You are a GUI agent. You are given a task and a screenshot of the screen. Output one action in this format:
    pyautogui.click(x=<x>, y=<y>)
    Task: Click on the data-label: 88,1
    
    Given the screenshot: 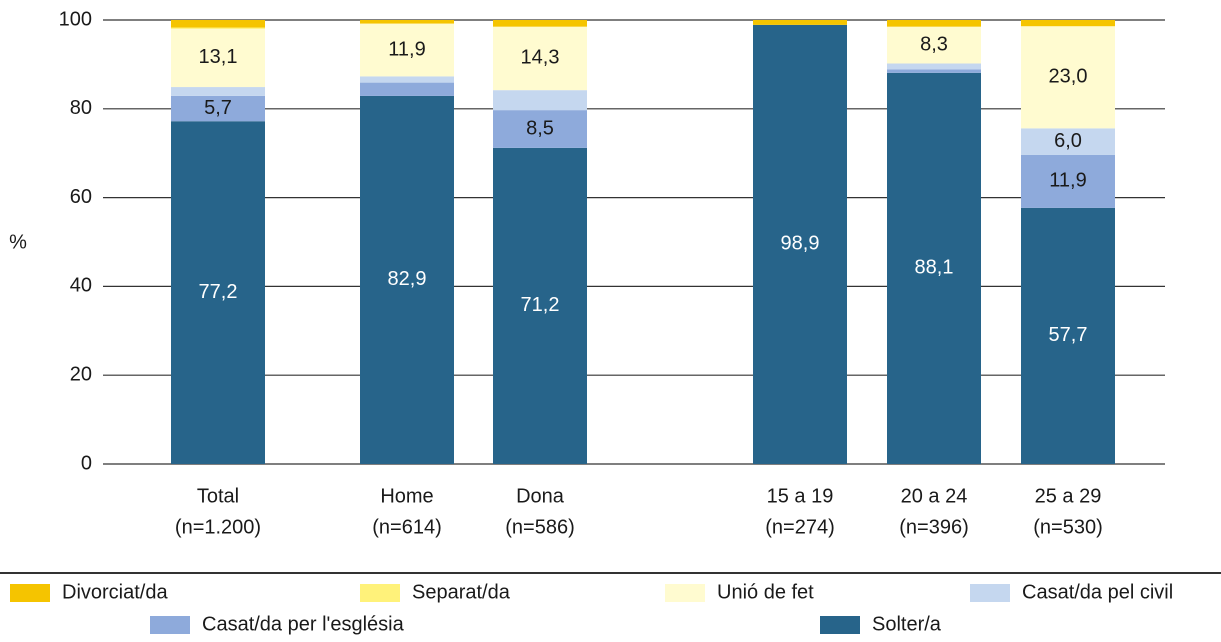 What is the action you would take?
    pyautogui.click(x=934, y=268)
    